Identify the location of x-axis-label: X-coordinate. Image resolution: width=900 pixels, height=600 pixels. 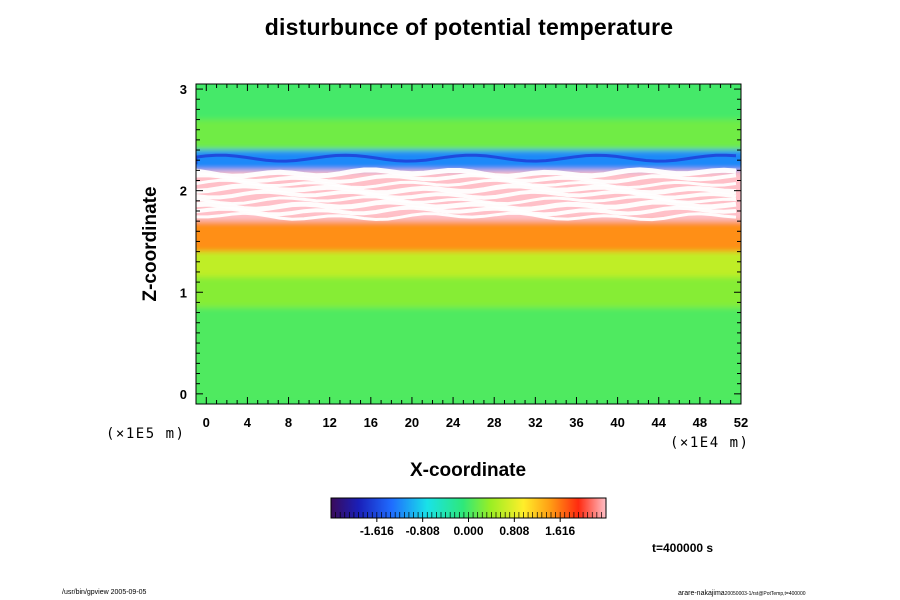
(468, 470).